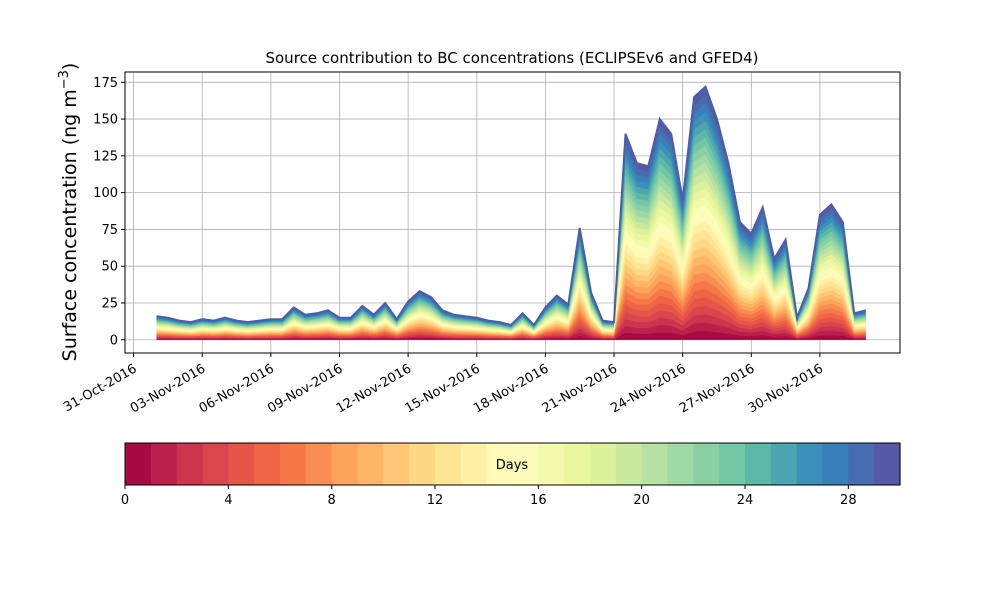 This screenshot has height=604, width=1000. Describe the element at coordinates (374, 388) in the screenshot. I see `x-tick-label: 12-Nov-2016` at that location.